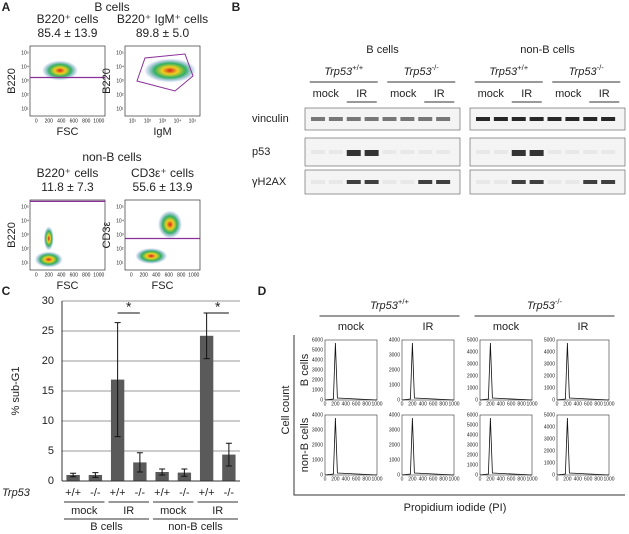 This screenshot has height=534, width=629. I want to click on gate-stat: 55.6 ± 13.9, so click(163, 187).